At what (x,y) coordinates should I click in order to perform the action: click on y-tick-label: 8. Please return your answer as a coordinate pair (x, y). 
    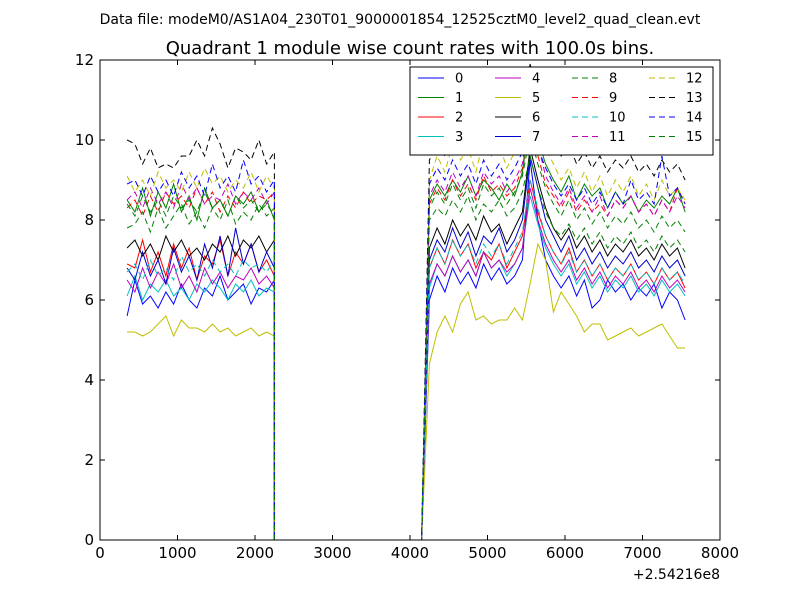
    Looking at the image, I should click on (89, 220).